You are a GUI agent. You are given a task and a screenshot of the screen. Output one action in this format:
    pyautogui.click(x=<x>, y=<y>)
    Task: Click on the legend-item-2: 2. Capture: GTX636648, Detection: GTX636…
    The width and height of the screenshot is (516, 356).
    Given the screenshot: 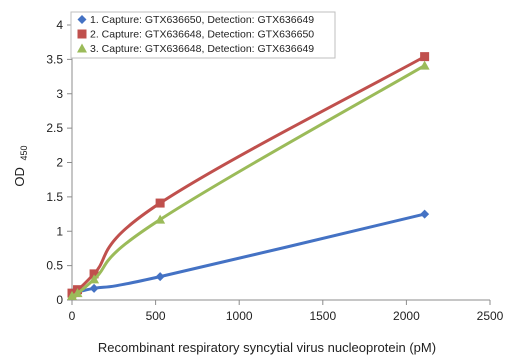 What is the action you would take?
    pyautogui.click(x=195, y=35)
    